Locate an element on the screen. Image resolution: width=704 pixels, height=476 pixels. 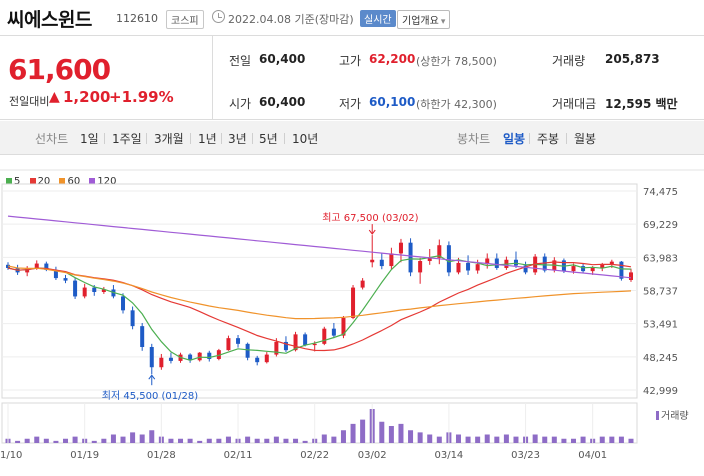
upper-limit: (상한가 78,500) is located at coordinates (456, 61).